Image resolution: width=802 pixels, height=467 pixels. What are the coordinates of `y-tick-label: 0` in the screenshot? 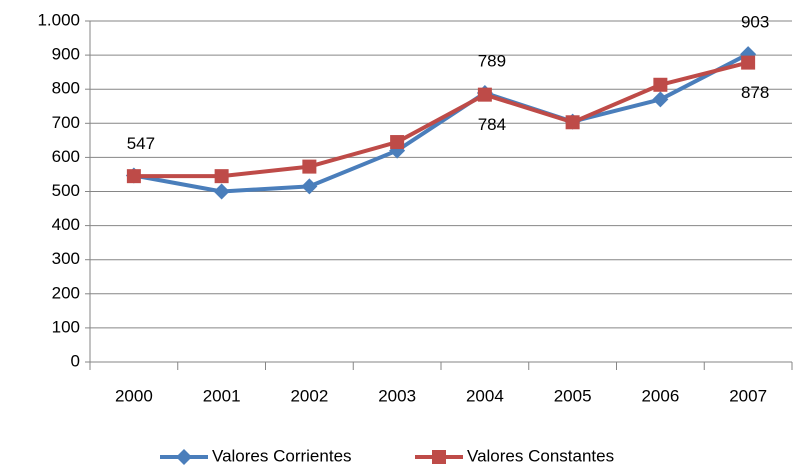 It's located at (75, 360).